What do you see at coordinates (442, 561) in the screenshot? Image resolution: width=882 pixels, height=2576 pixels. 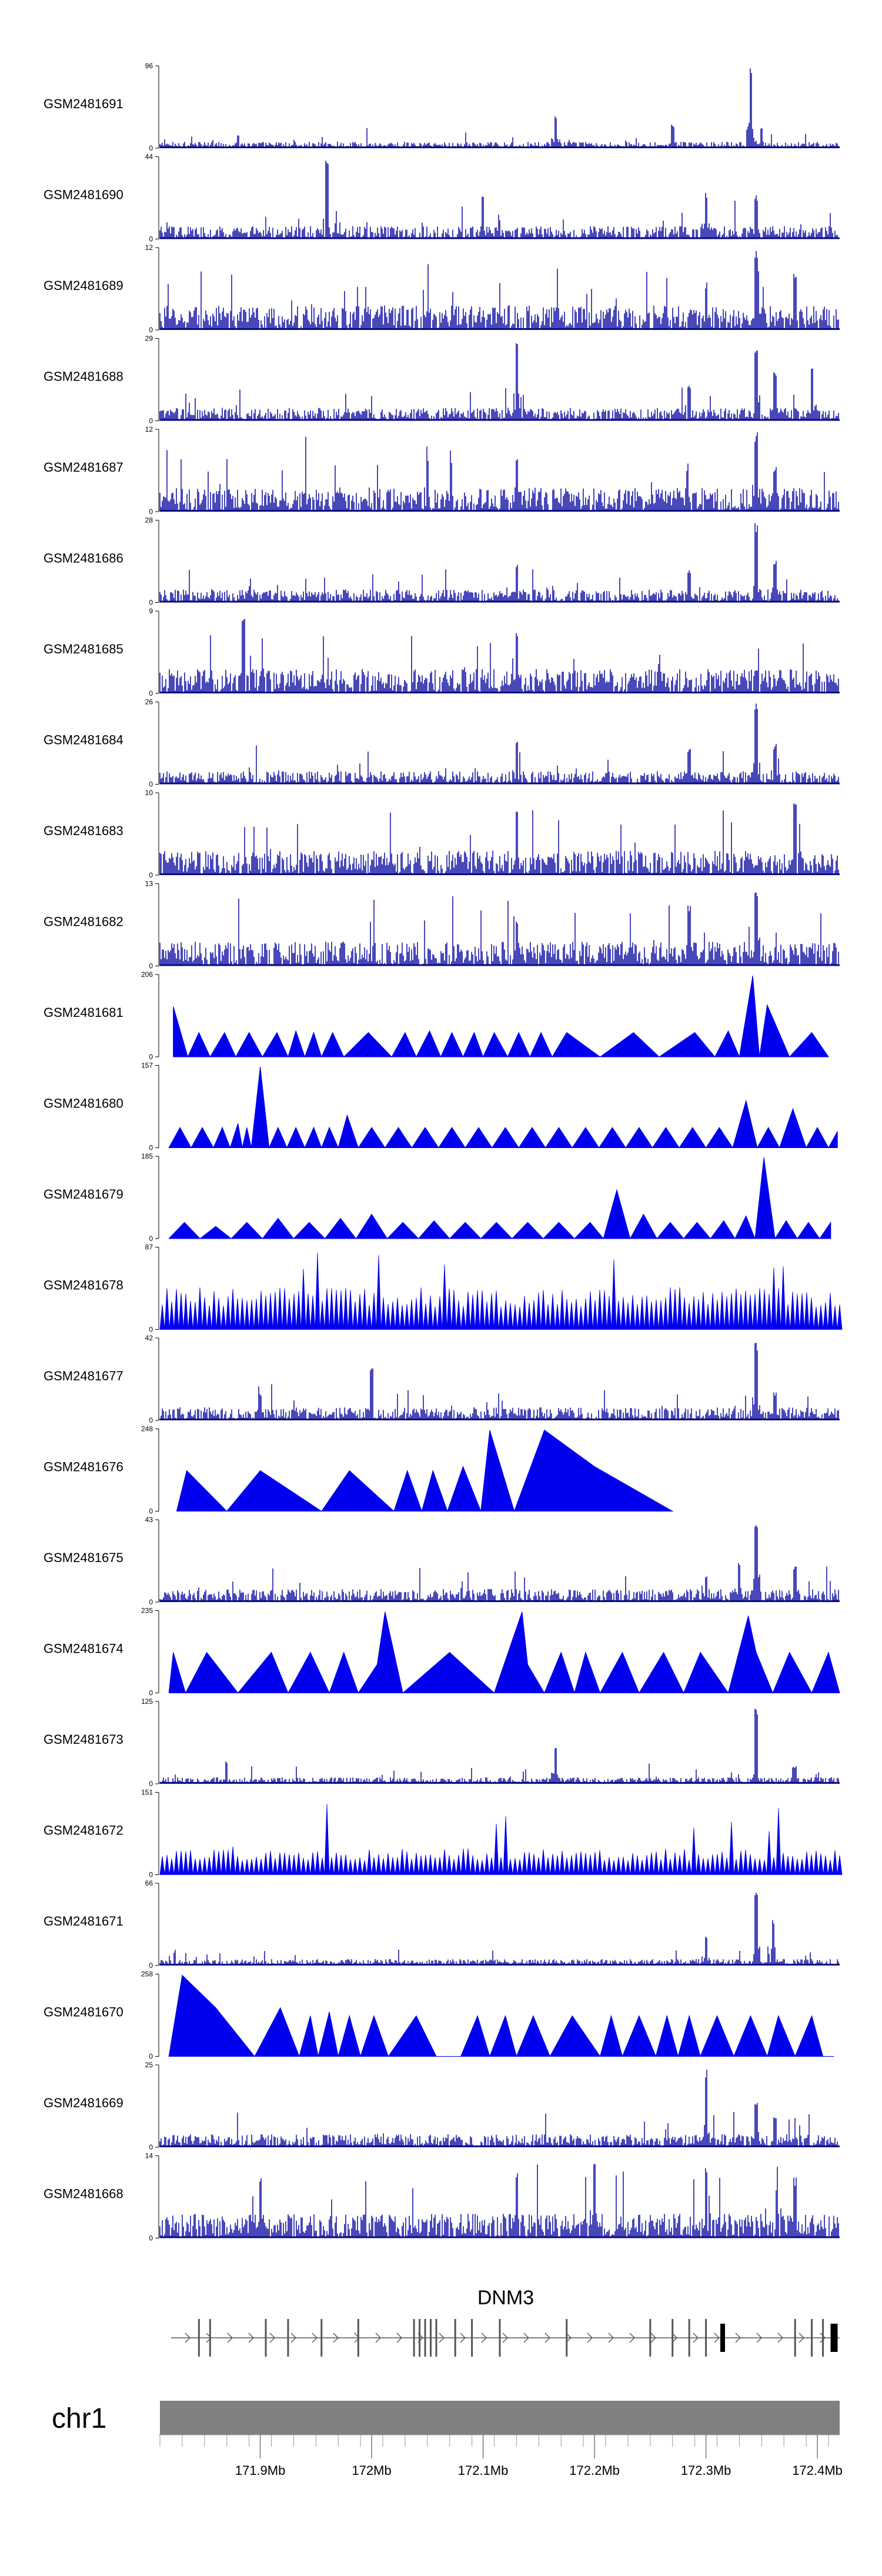 I see `track-GSM2481686: GSM2481686 28 0` at bounding box center [442, 561].